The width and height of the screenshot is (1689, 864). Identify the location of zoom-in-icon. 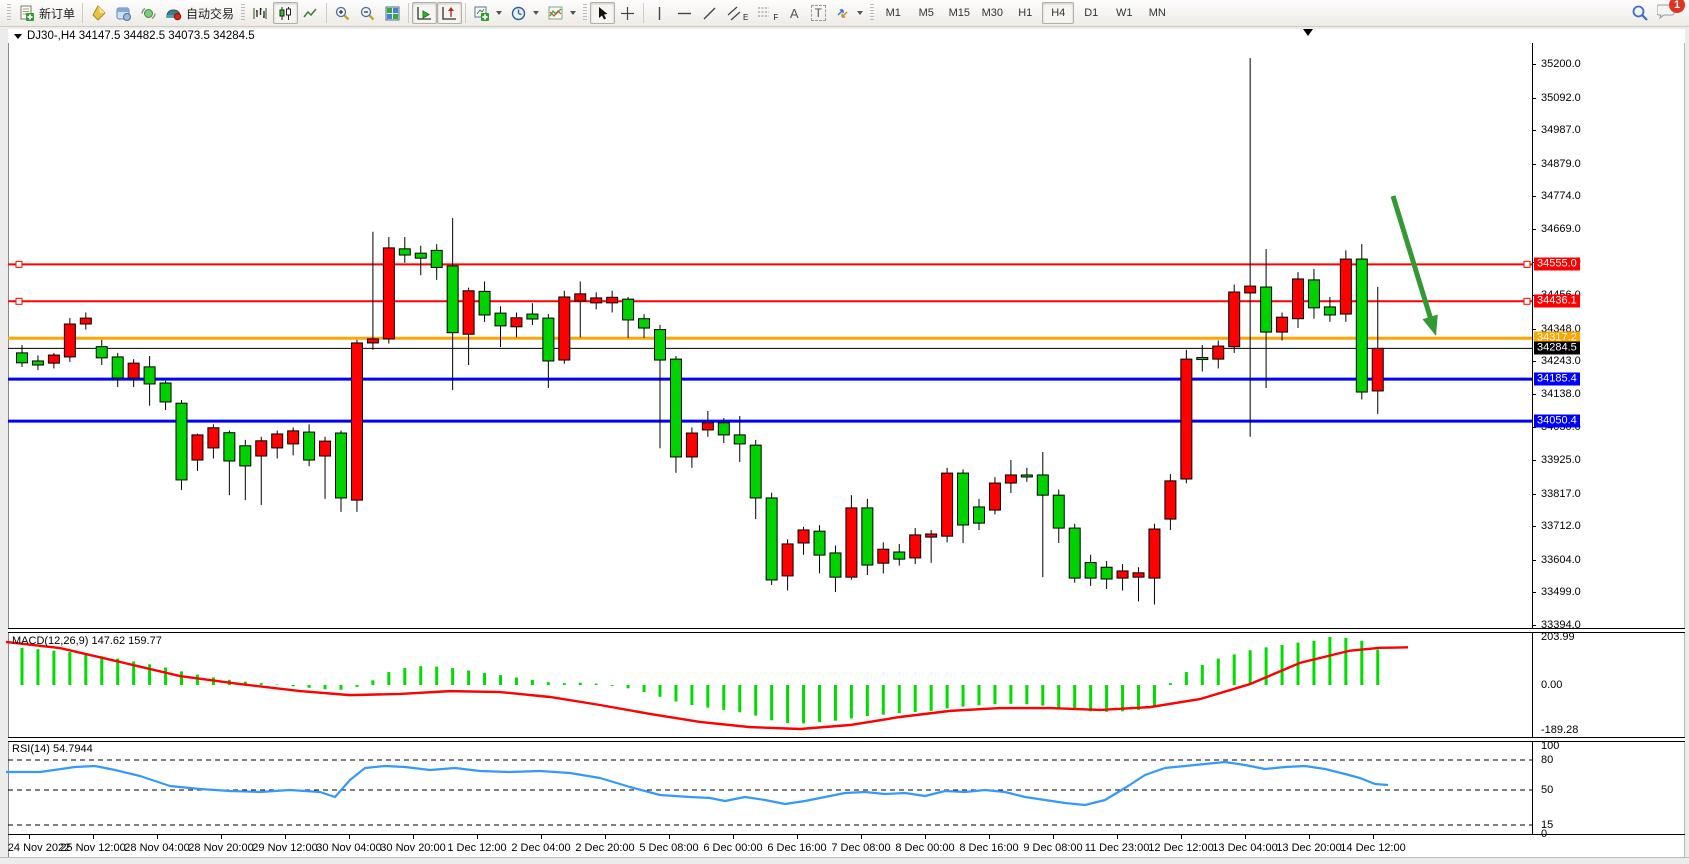
(342, 13).